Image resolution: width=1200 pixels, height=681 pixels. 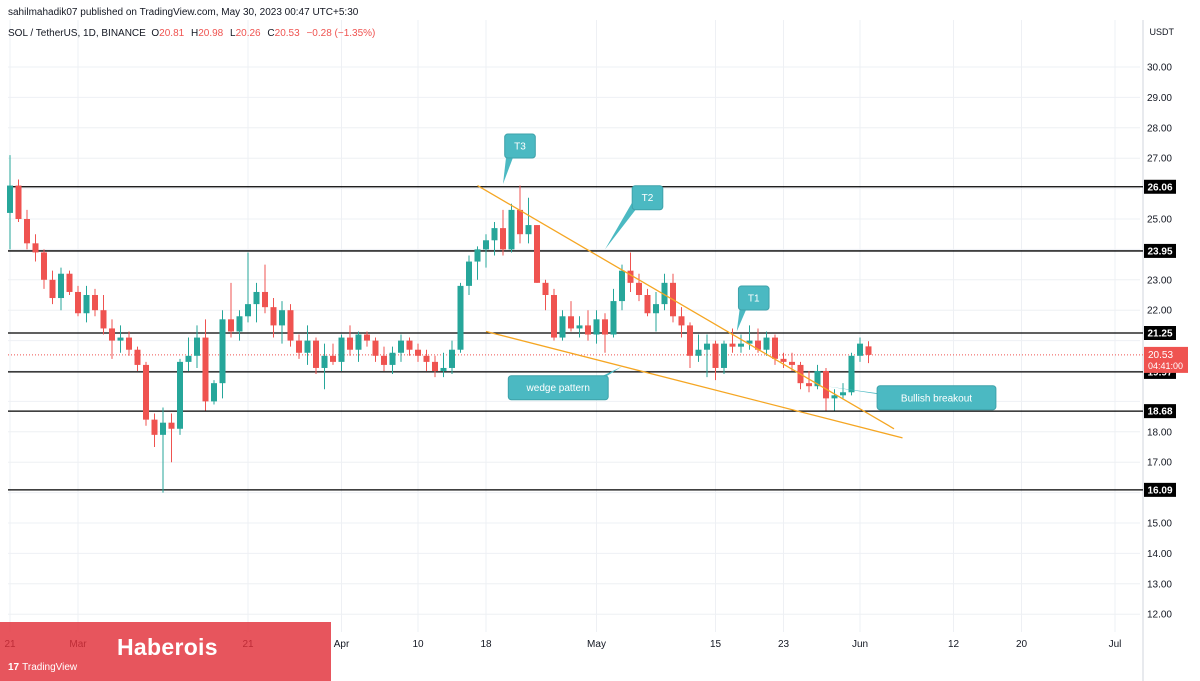 I want to click on wedge-trendline, so click(x=694, y=384).